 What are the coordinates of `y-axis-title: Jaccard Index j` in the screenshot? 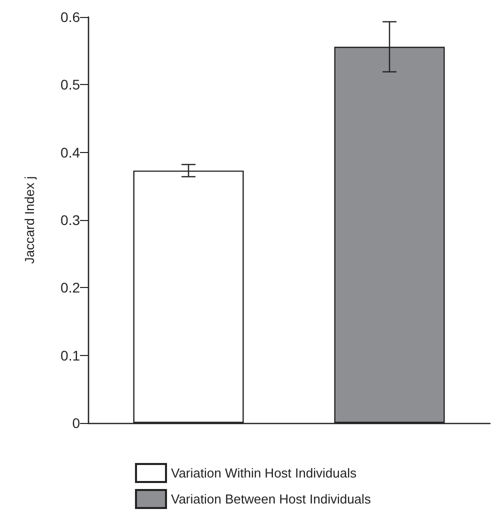 It's located at (29, 220).